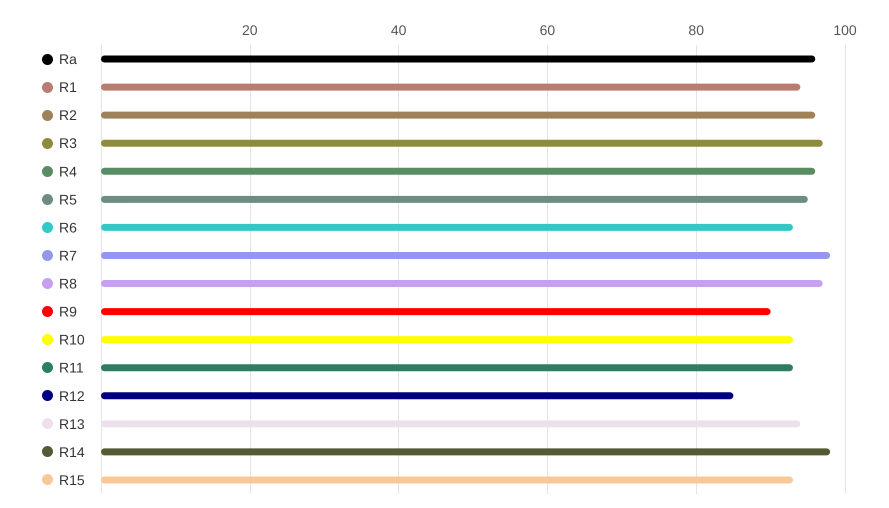 This screenshot has width=889, height=508. I want to click on y-tick-label: R1, so click(68, 87).